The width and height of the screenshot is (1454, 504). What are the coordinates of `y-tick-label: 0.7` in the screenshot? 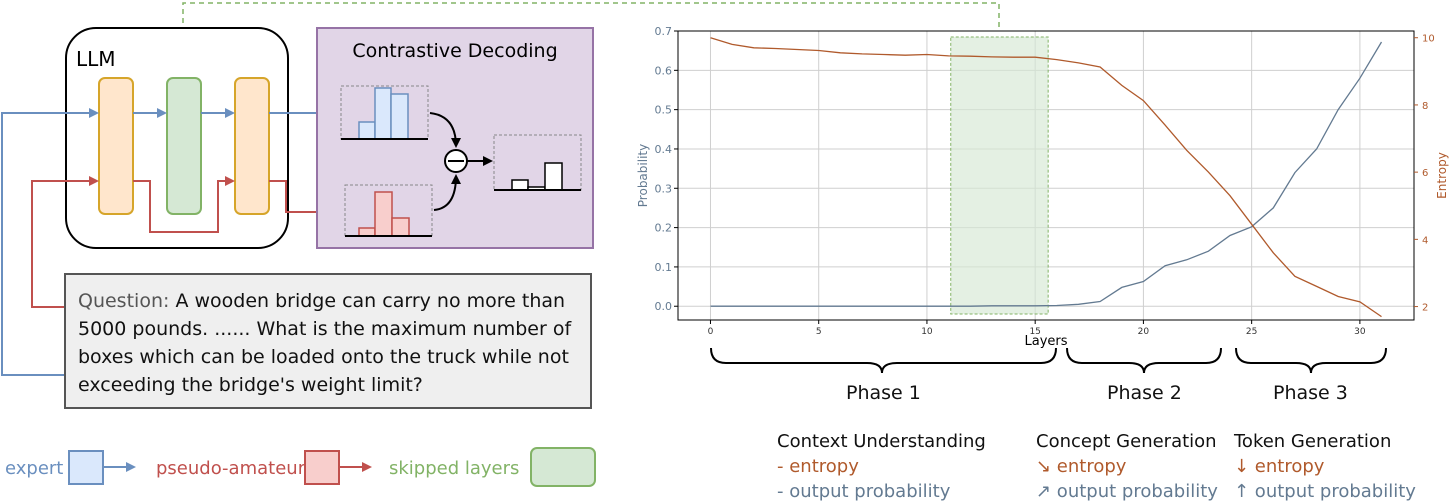 It's located at (664, 31).